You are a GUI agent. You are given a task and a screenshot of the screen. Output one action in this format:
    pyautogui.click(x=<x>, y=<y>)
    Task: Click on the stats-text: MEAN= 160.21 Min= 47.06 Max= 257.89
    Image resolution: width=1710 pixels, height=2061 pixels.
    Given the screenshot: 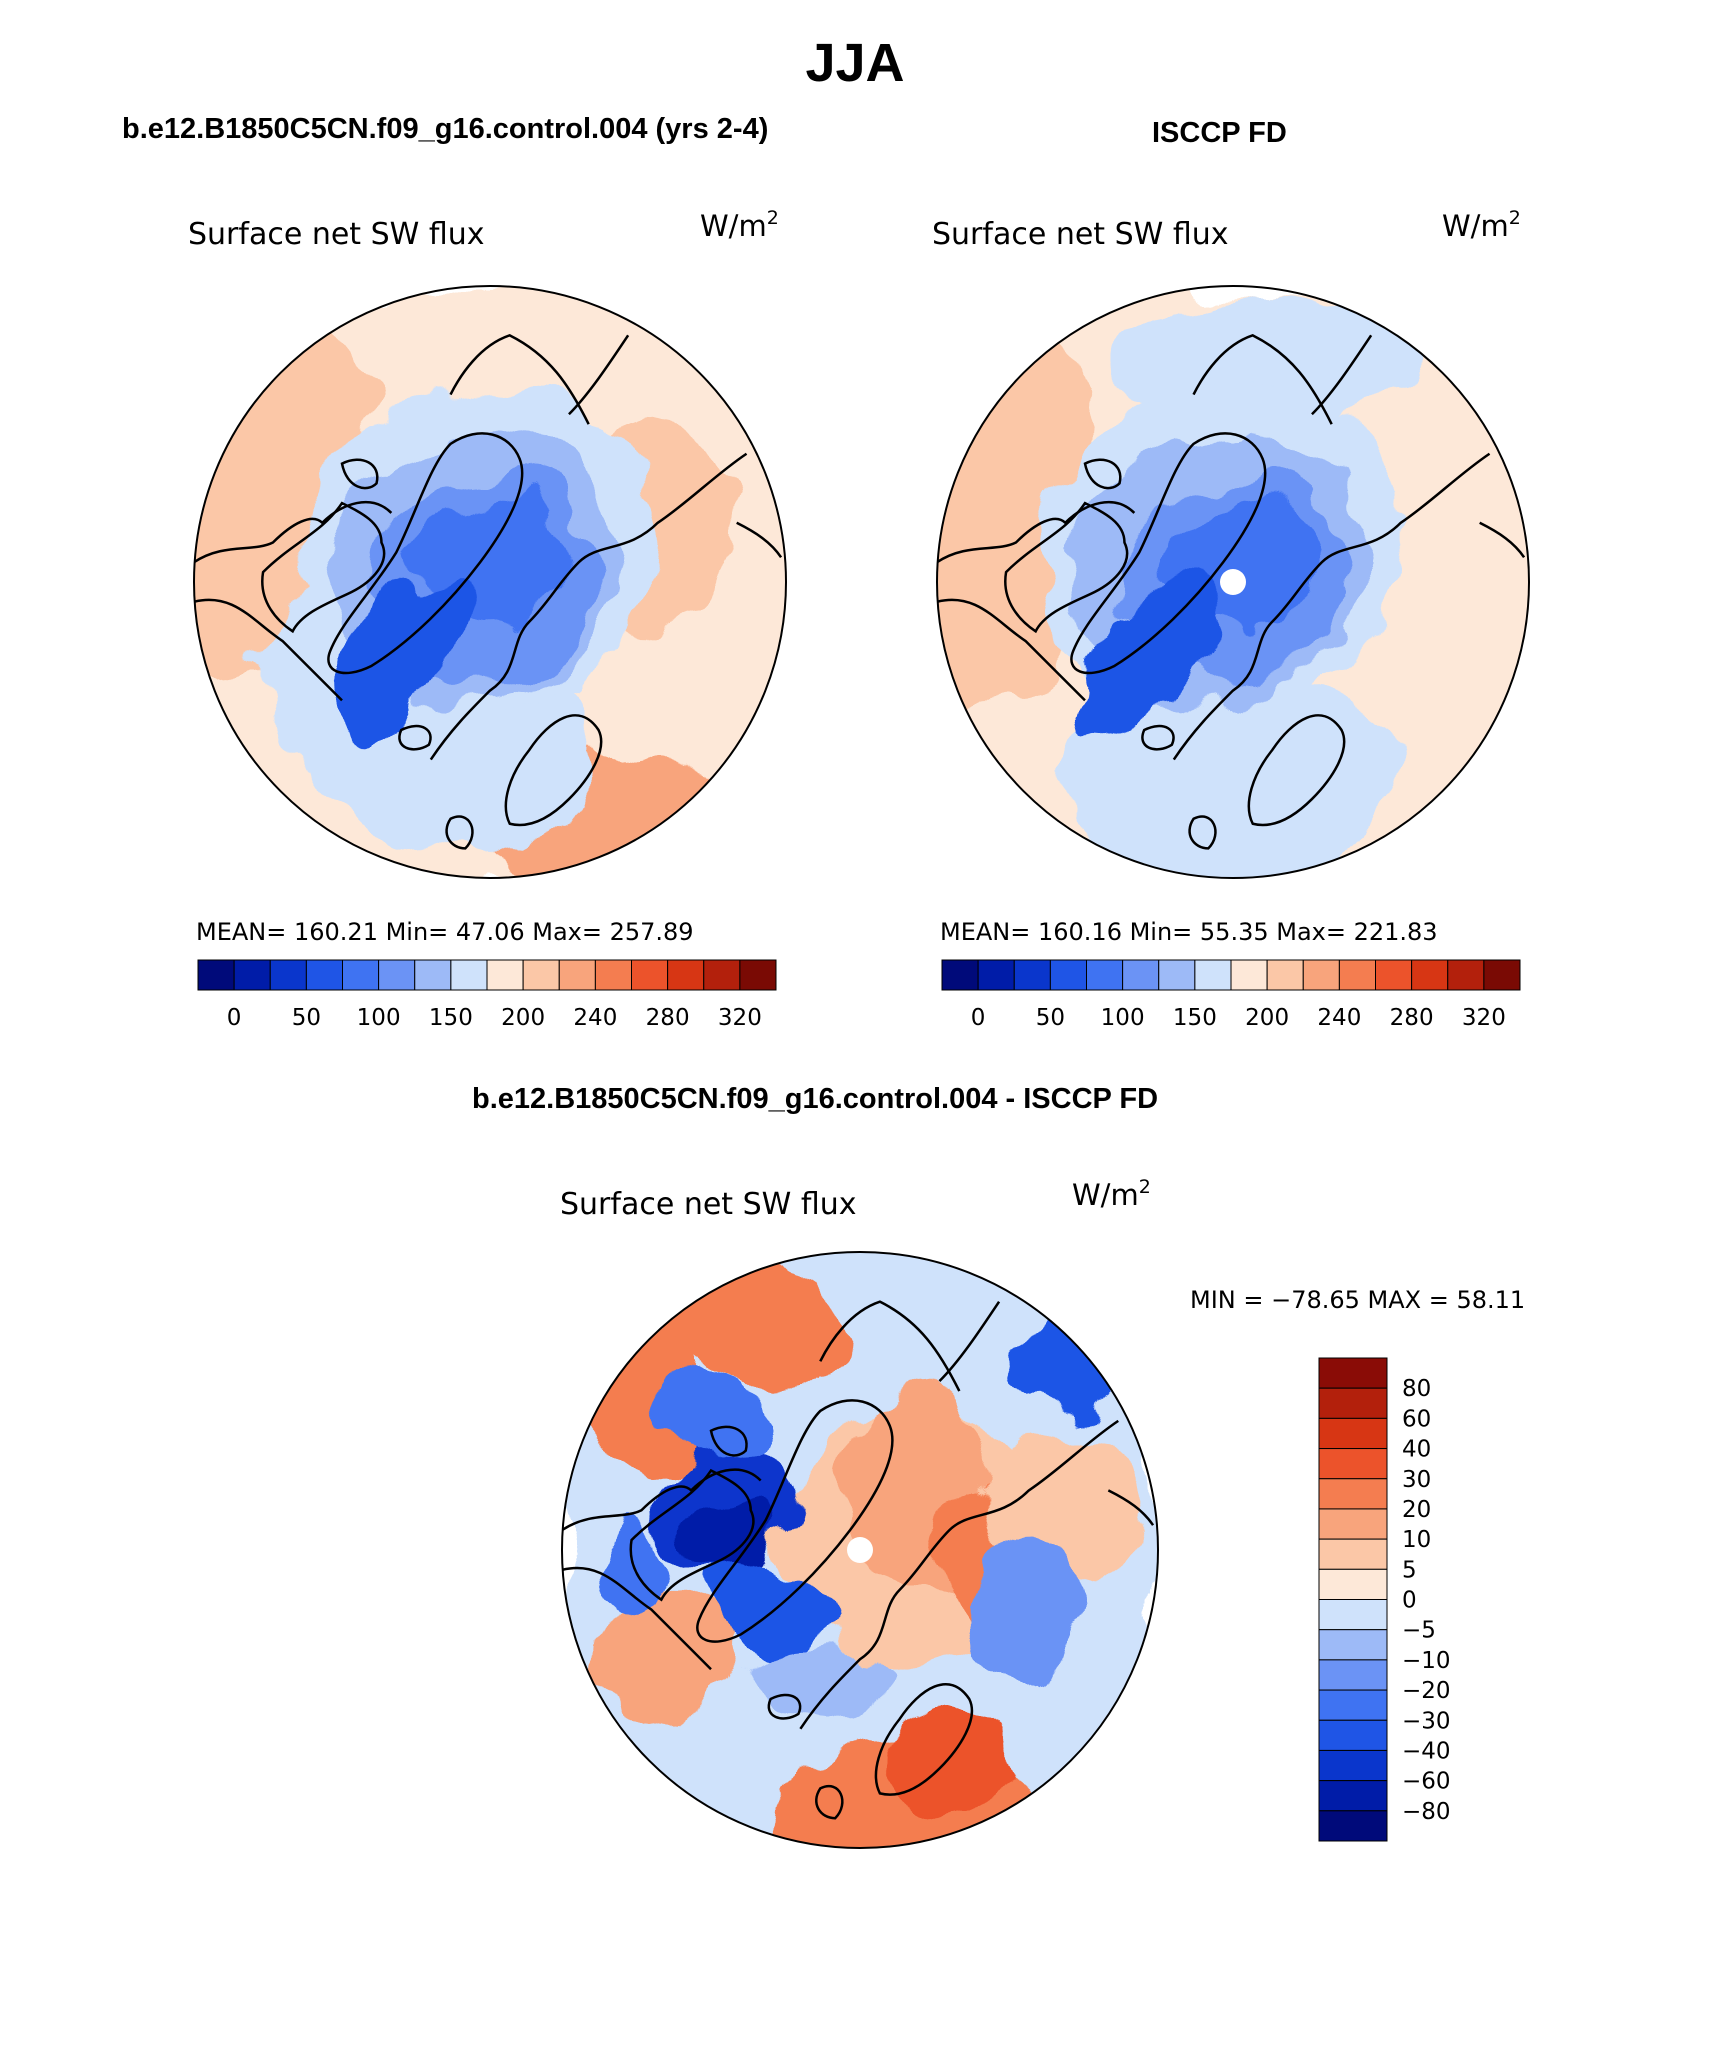 What is the action you would take?
    pyautogui.click(x=445, y=932)
    